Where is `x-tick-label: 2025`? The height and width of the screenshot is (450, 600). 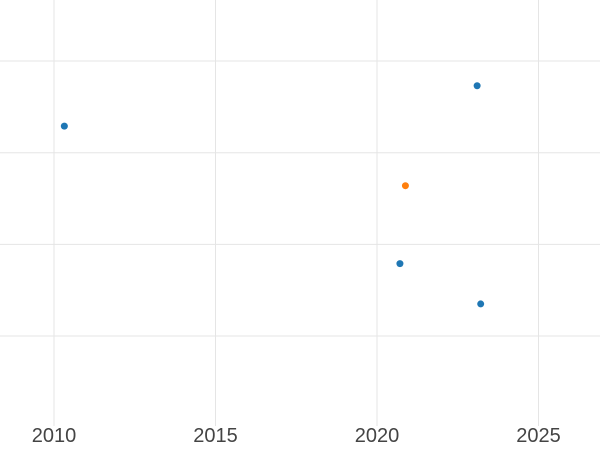
x-tick-label: 2025 is located at coordinates (538, 436).